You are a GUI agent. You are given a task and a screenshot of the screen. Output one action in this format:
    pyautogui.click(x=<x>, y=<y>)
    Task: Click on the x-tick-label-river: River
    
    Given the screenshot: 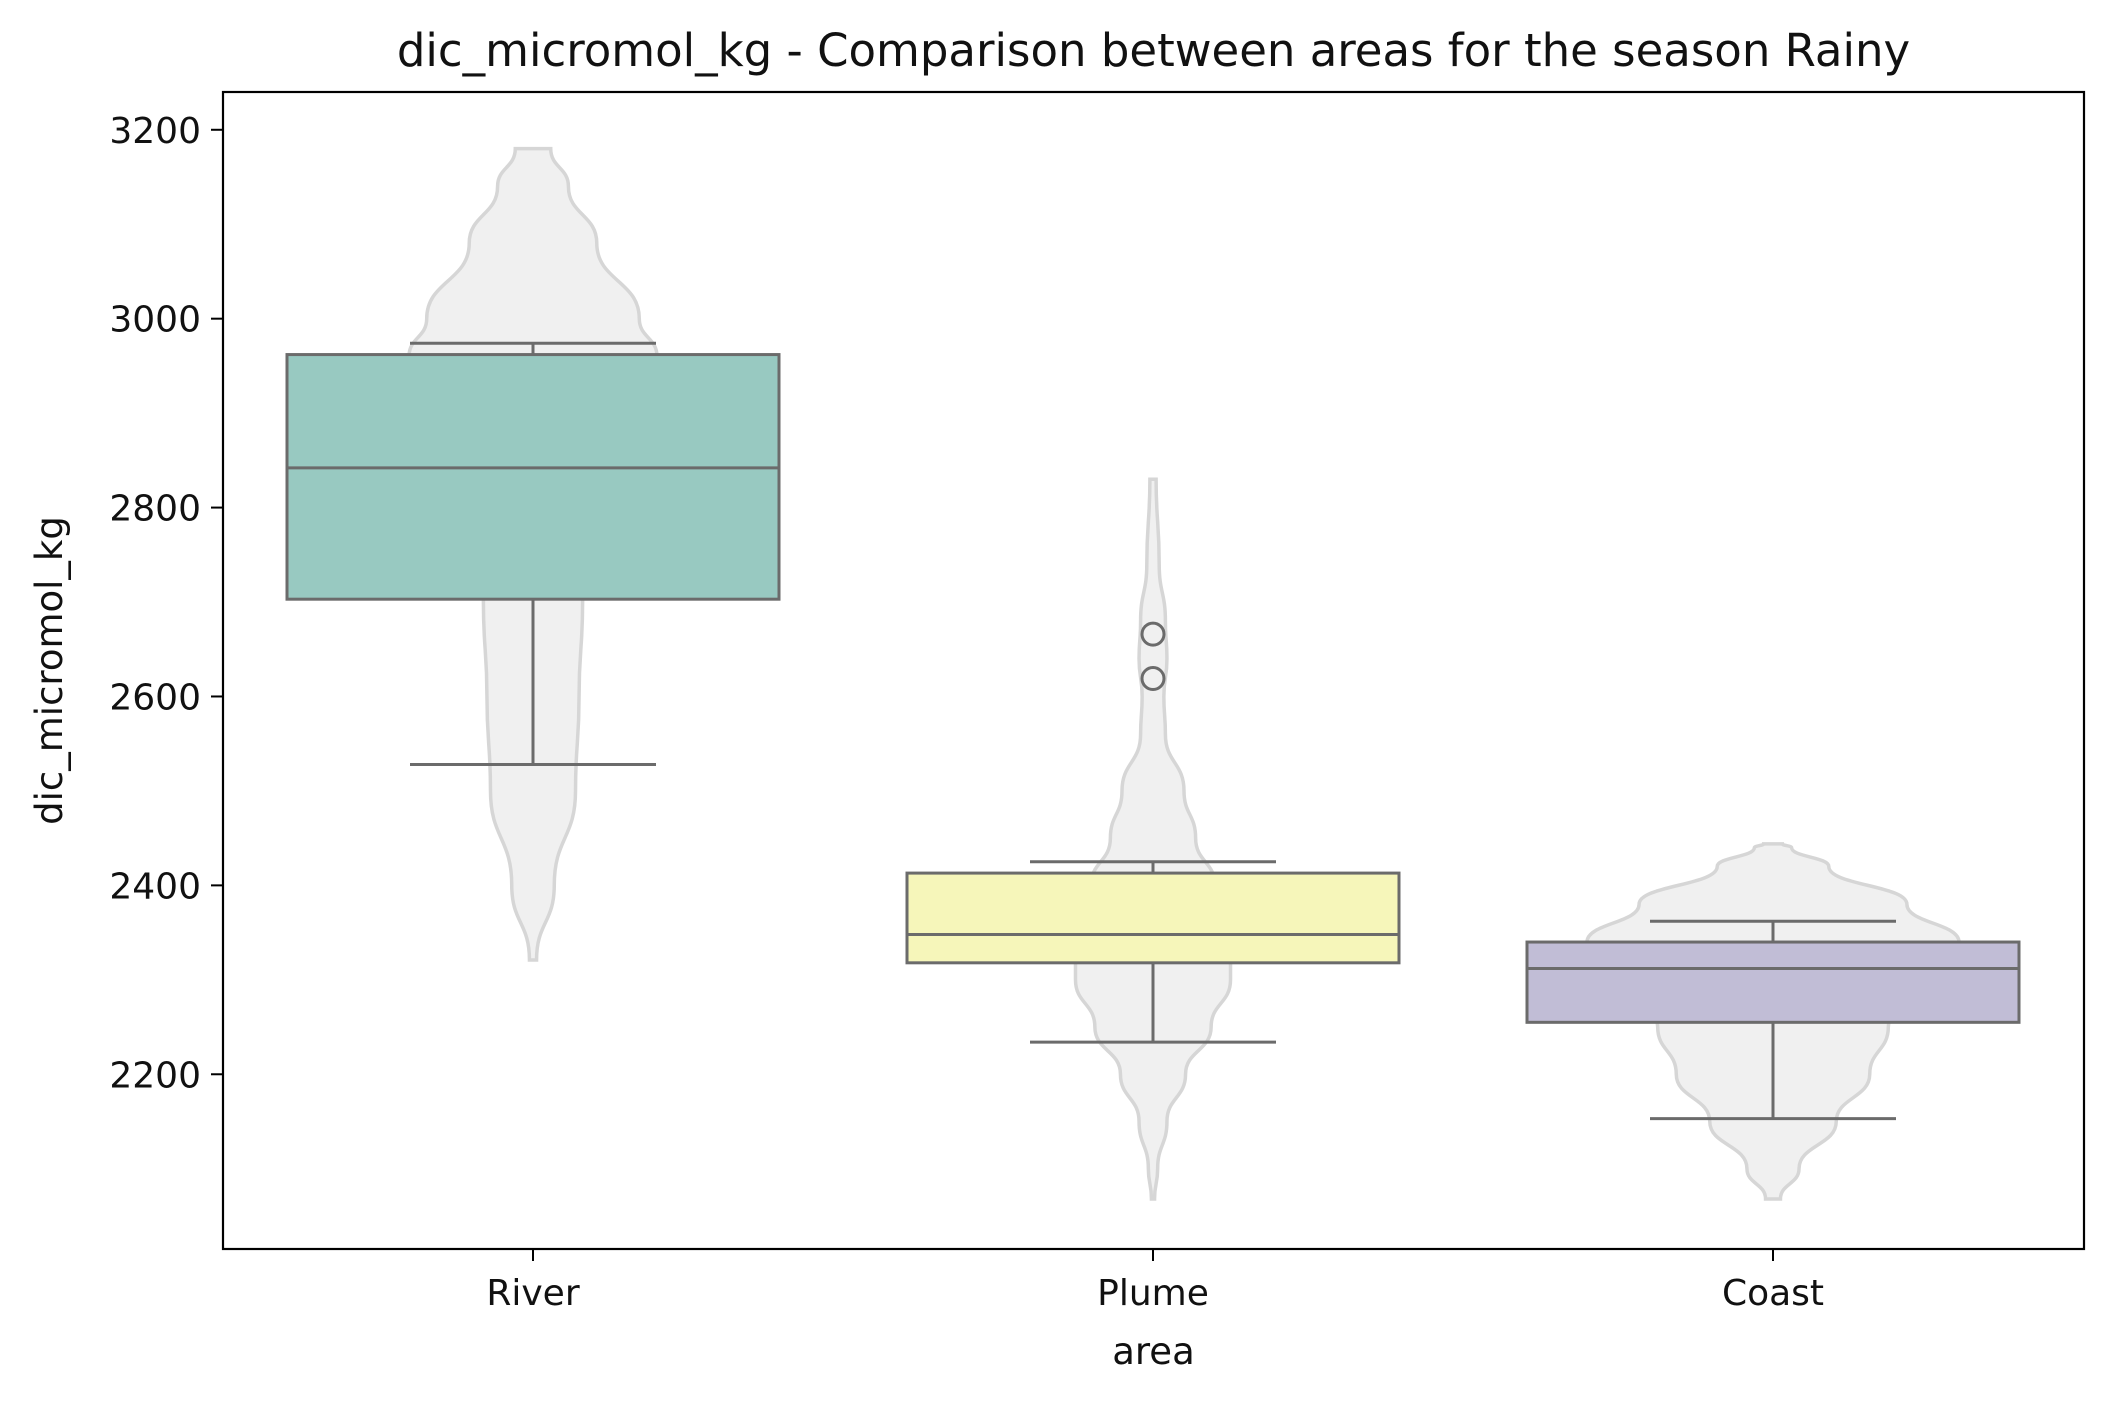 What is the action you would take?
    pyautogui.click(x=532, y=1293)
    